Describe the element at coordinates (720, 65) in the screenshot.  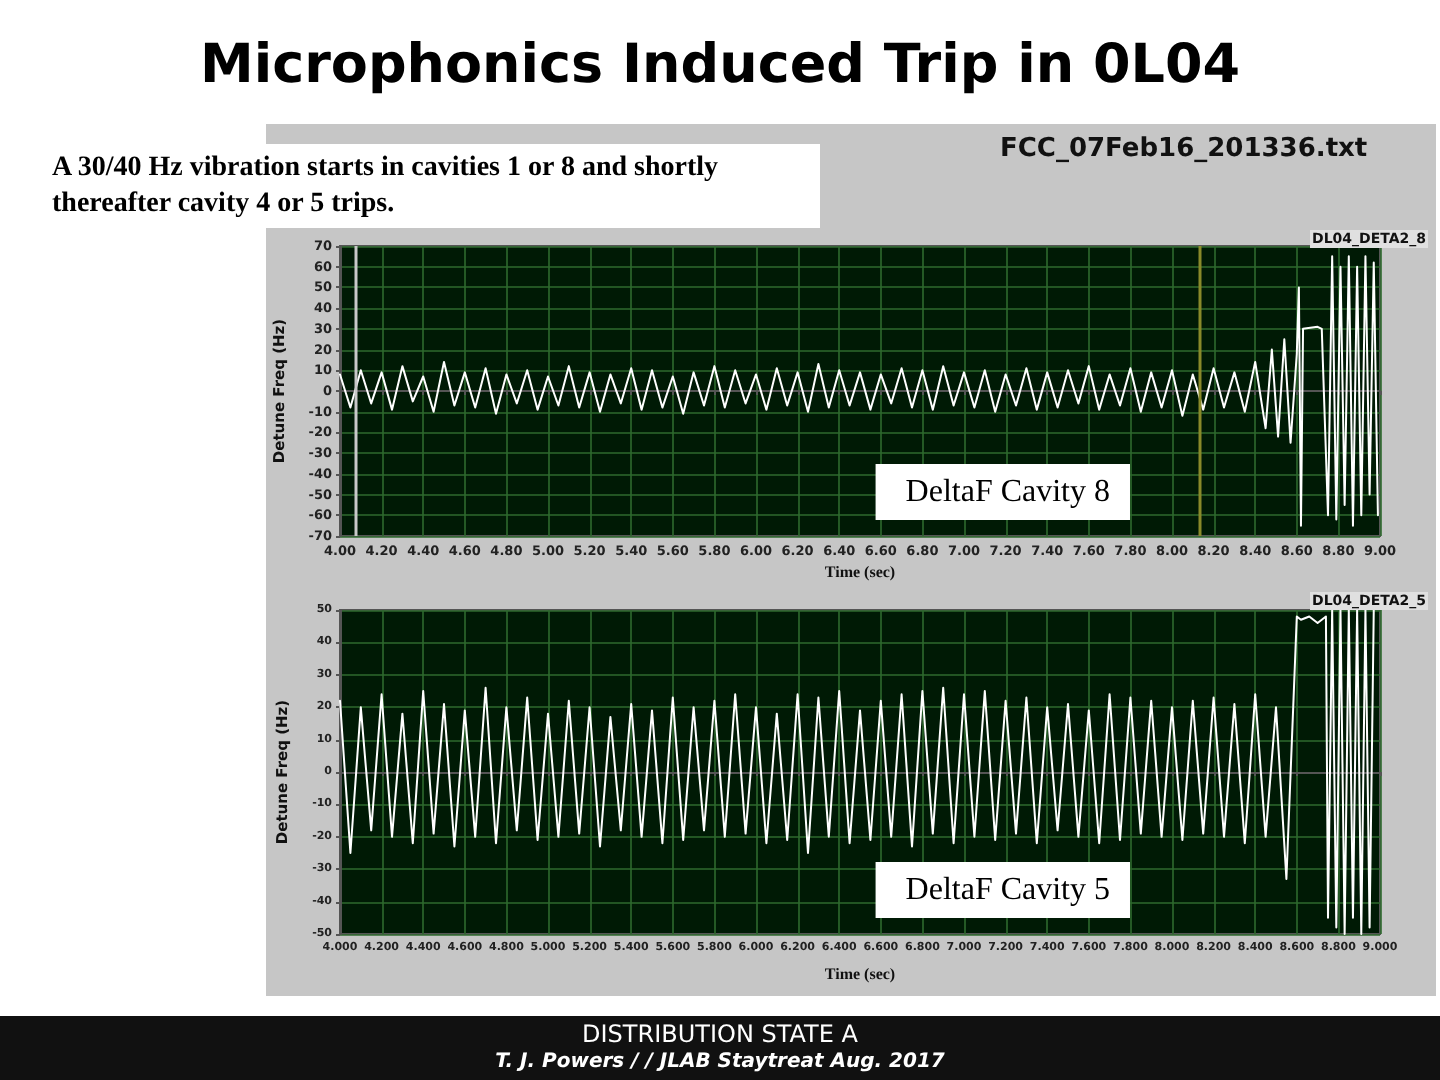
I see `chart-title: Microphonics Induced Trip in 0L04` at that location.